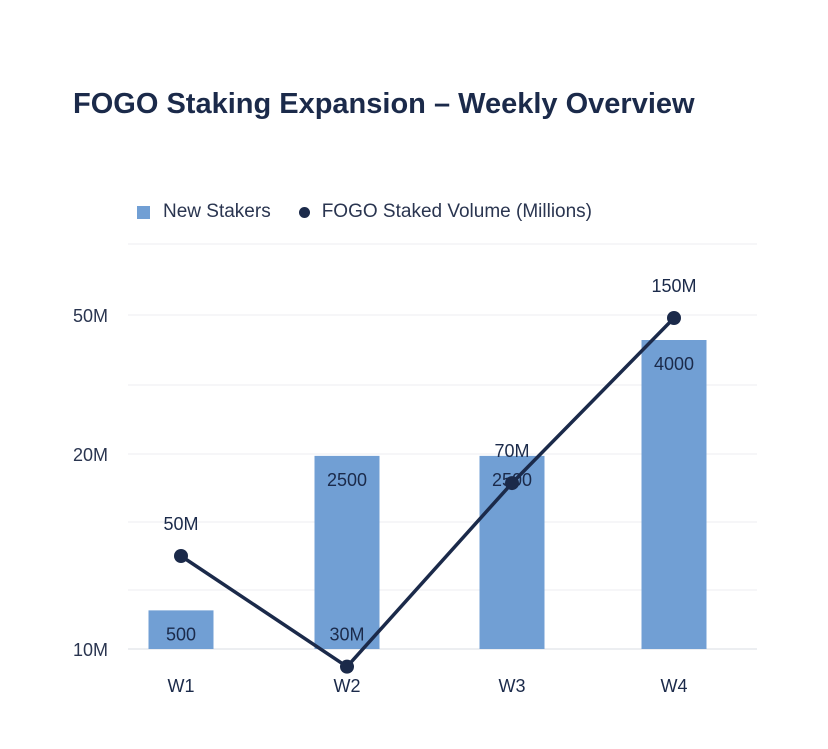  Describe the element at coordinates (181, 634) in the screenshot. I see `bar-data-label: 500` at that location.